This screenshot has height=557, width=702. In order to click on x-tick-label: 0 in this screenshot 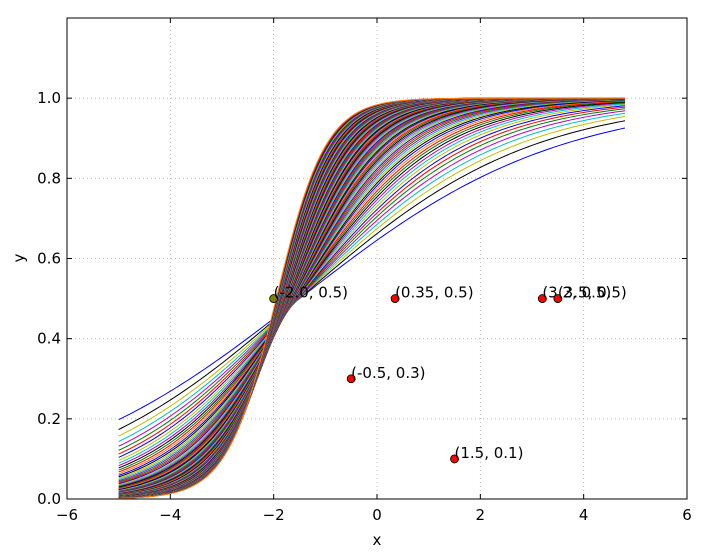, I will do `click(377, 515)`.